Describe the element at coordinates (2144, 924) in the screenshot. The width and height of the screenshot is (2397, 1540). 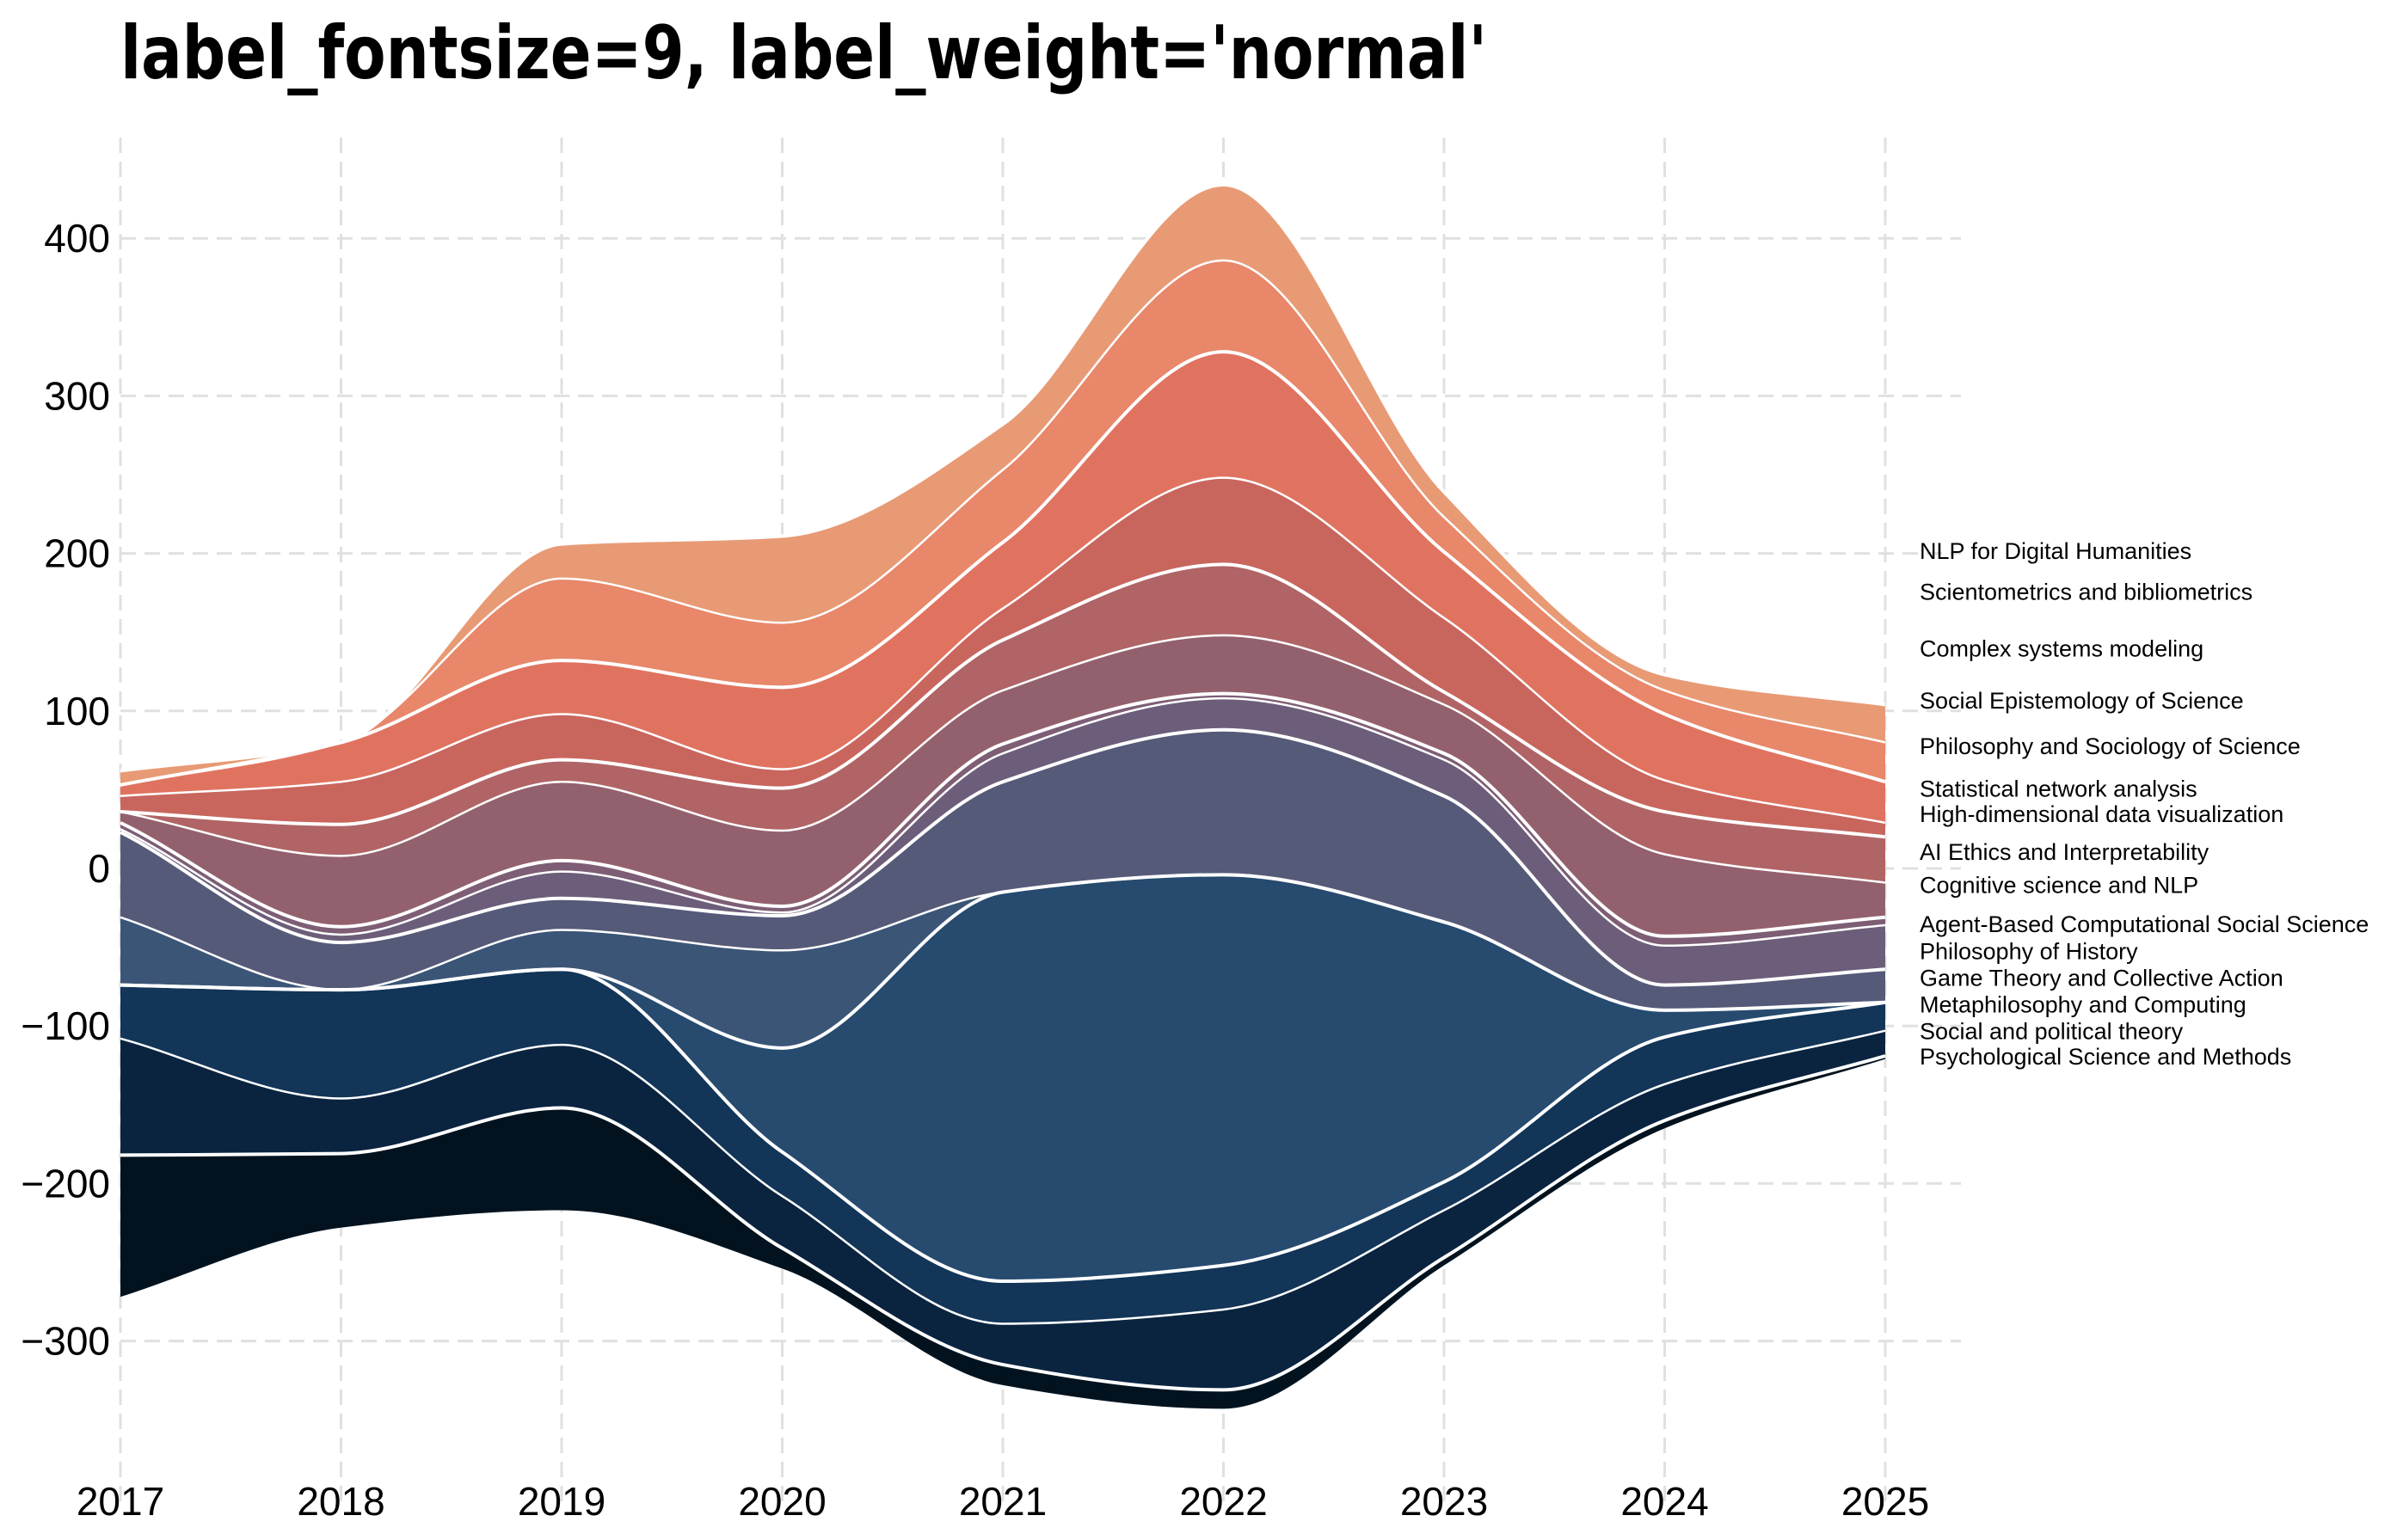
I see `series-label: Agent-Based Computational Social Science` at that location.